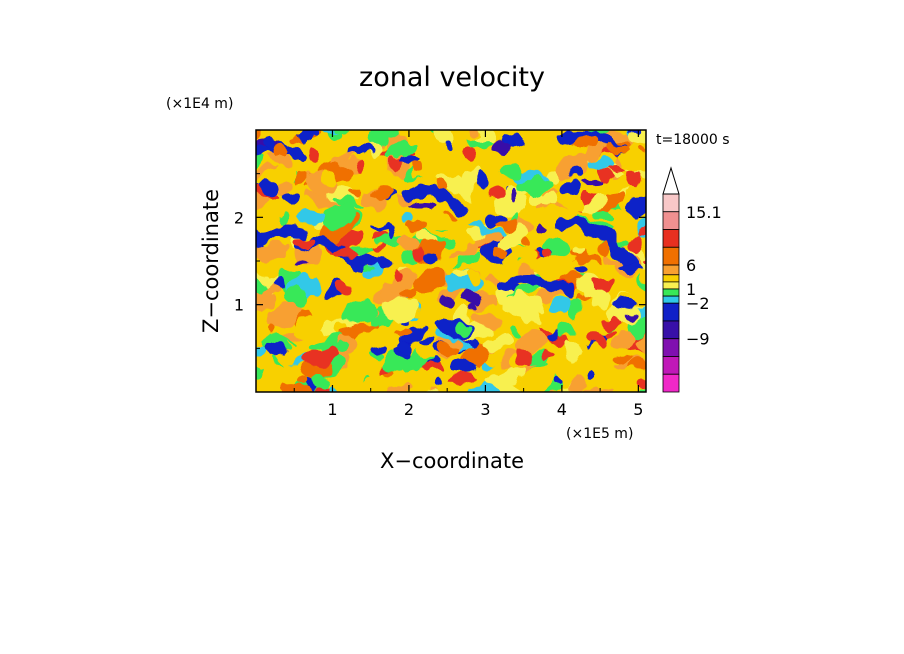  What do you see at coordinates (693, 140) in the screenshot?
I see `time-label: t=18000 s` at bounding box center [693, 140].